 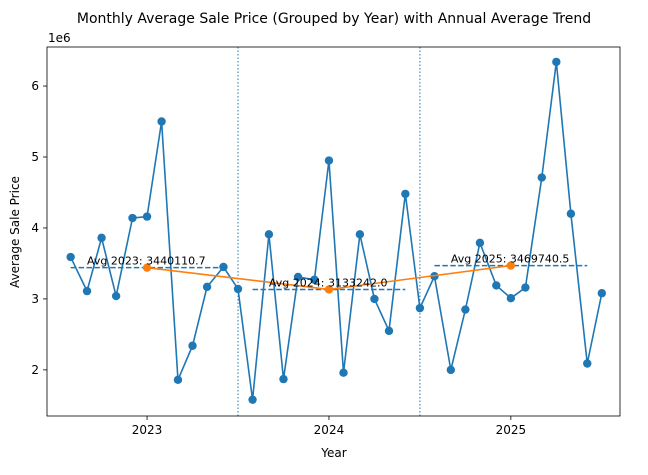 What do you see at coordinates (146, 261) in the screenshot?
I see `annual-average-label: Avg 2023: 3440110.7` at bounding box center [146, 261].